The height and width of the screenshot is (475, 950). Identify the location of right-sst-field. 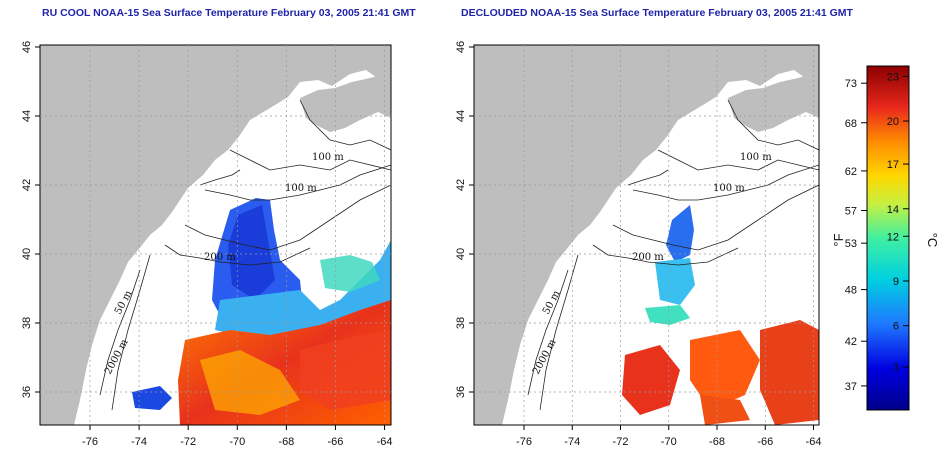
(720, 315).